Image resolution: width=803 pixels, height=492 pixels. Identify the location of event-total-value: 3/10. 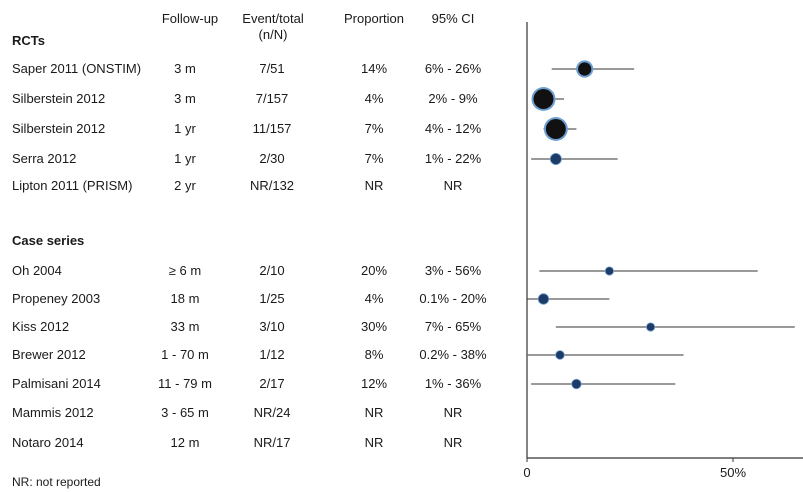
(272, 326).